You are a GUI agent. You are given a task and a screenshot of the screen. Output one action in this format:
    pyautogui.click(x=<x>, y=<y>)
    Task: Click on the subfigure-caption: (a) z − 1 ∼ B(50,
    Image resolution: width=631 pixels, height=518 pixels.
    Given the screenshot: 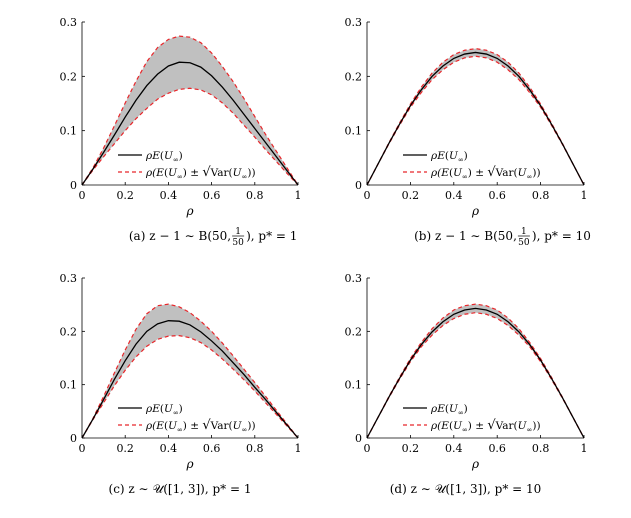 What is the action you would take?
    pyautogui.click(x=180, y=236)
    